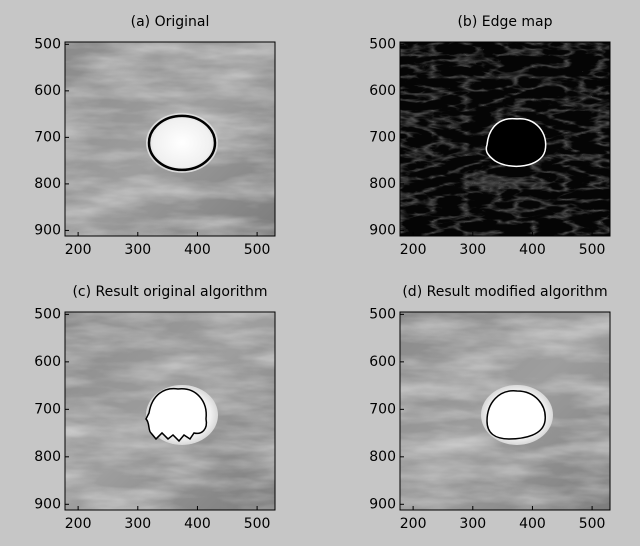  What do you see at coordinates (504, 292) in the screenshot?
I see `panel-title: (d) Result modified algorithm` at bounding box center [504, 292].